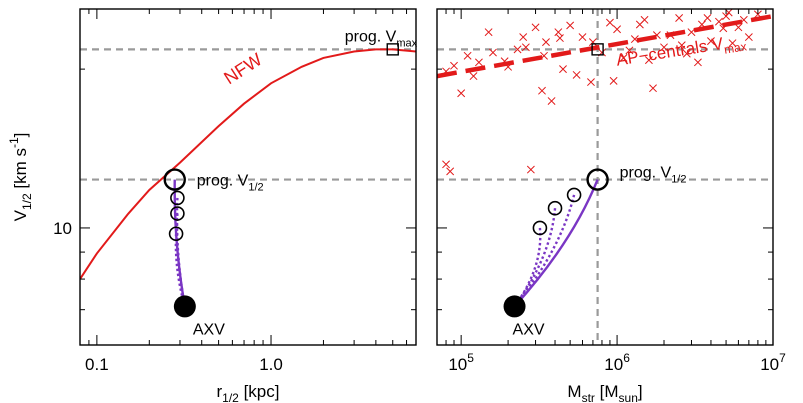  I want to click on x-axis-label: Mstr [Msun], so click(604, 392).